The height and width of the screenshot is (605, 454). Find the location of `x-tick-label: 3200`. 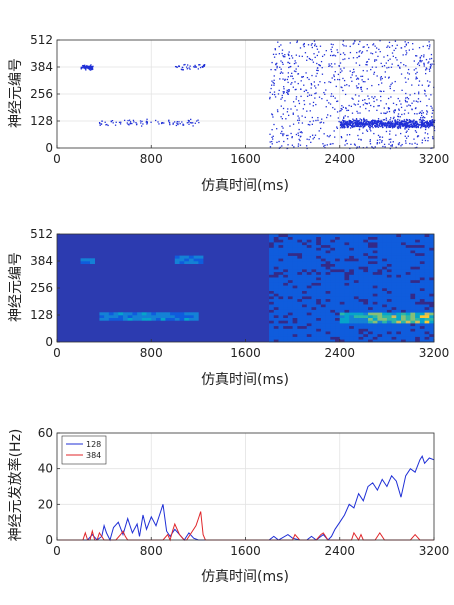

x-tick-label: 3200 is located at coordinates (434, 551).